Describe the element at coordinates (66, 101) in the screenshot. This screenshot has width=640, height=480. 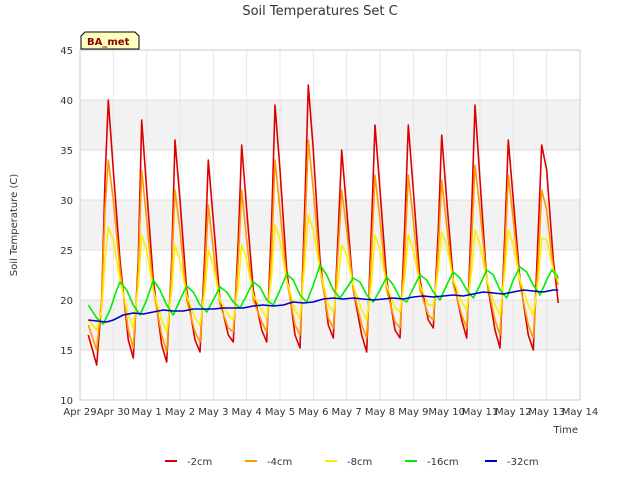
I see `y-tick-label: 40` at that location.